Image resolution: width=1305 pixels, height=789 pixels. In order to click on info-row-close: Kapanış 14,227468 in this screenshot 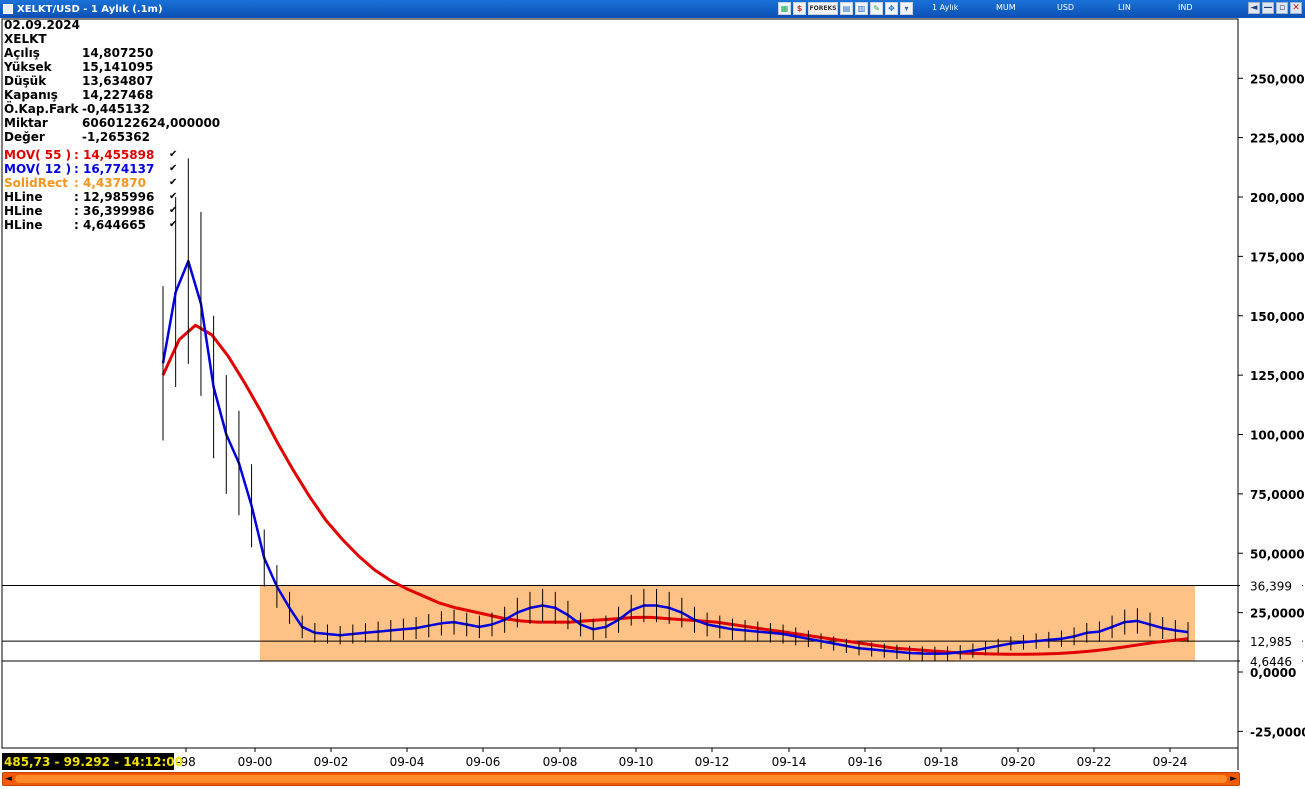, I will do `click(112, 95)`.